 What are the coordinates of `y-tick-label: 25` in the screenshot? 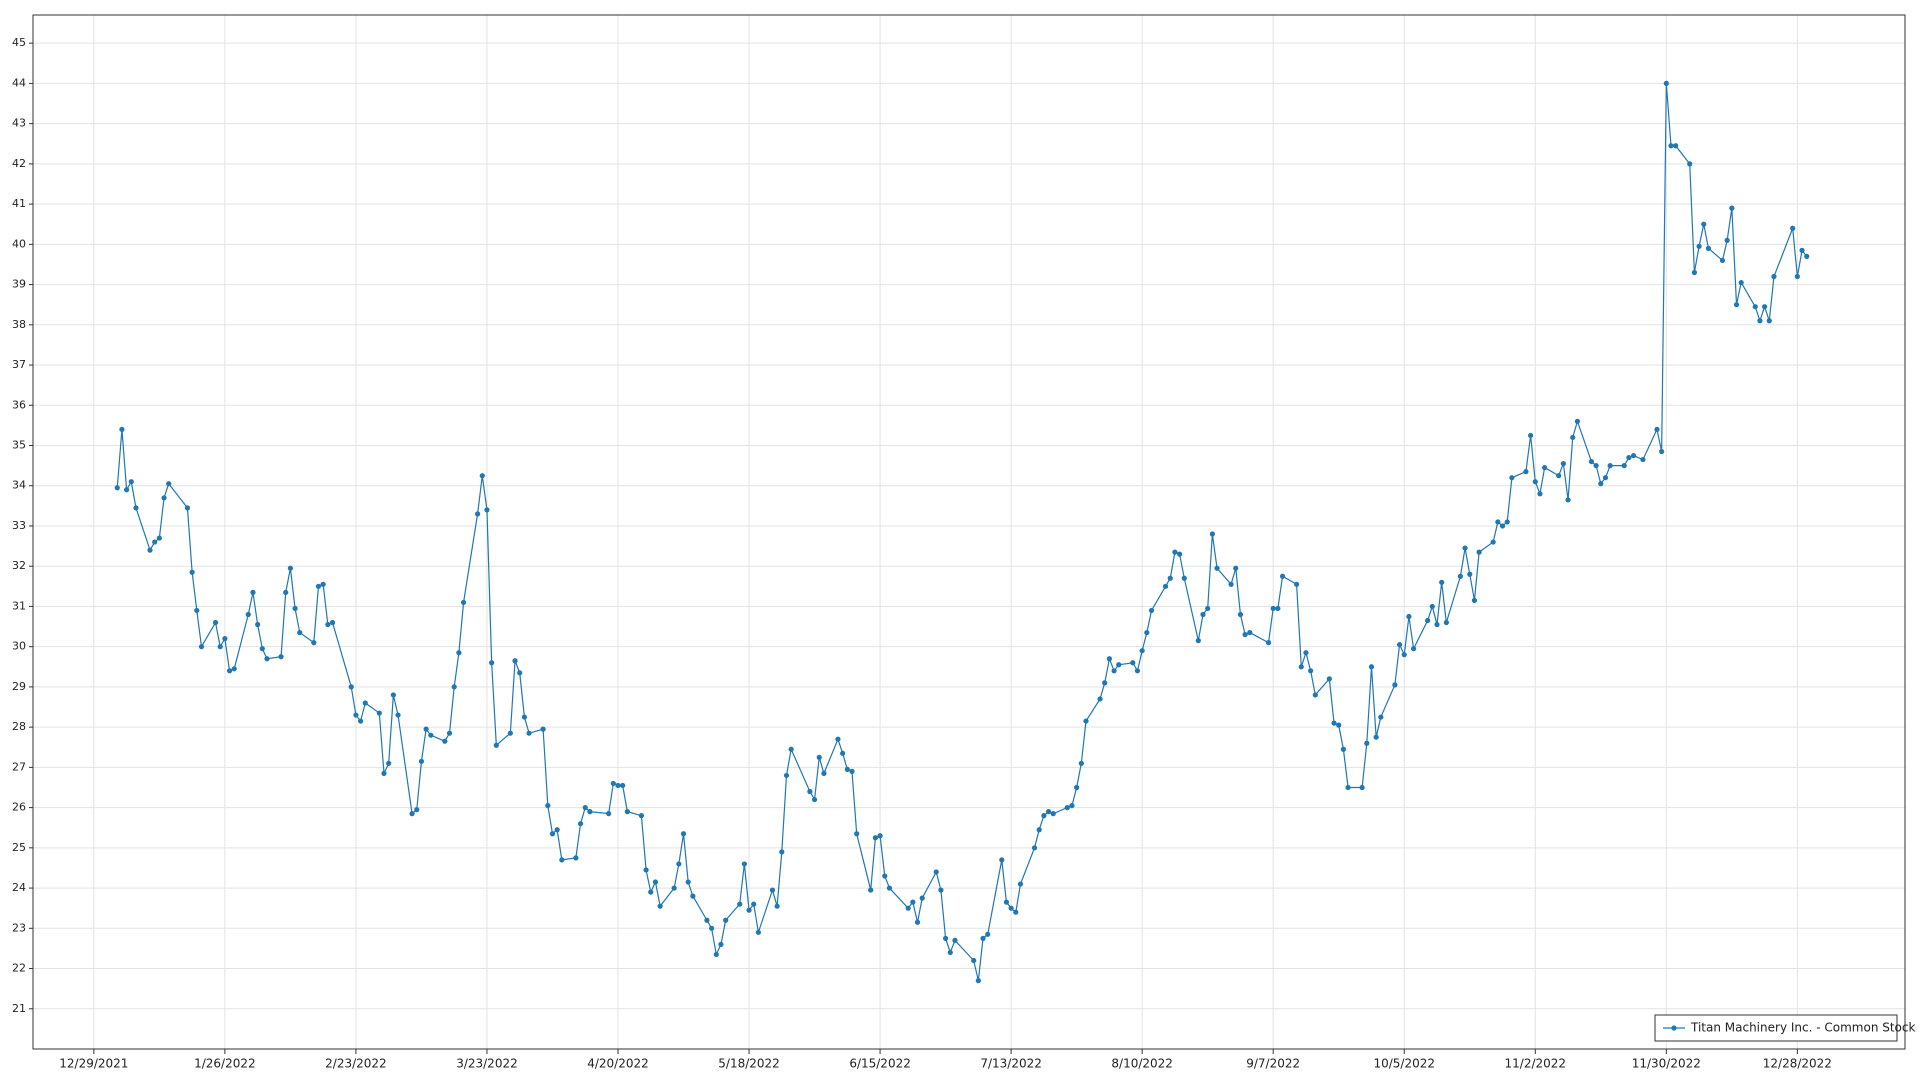 It's located at (19, 847).